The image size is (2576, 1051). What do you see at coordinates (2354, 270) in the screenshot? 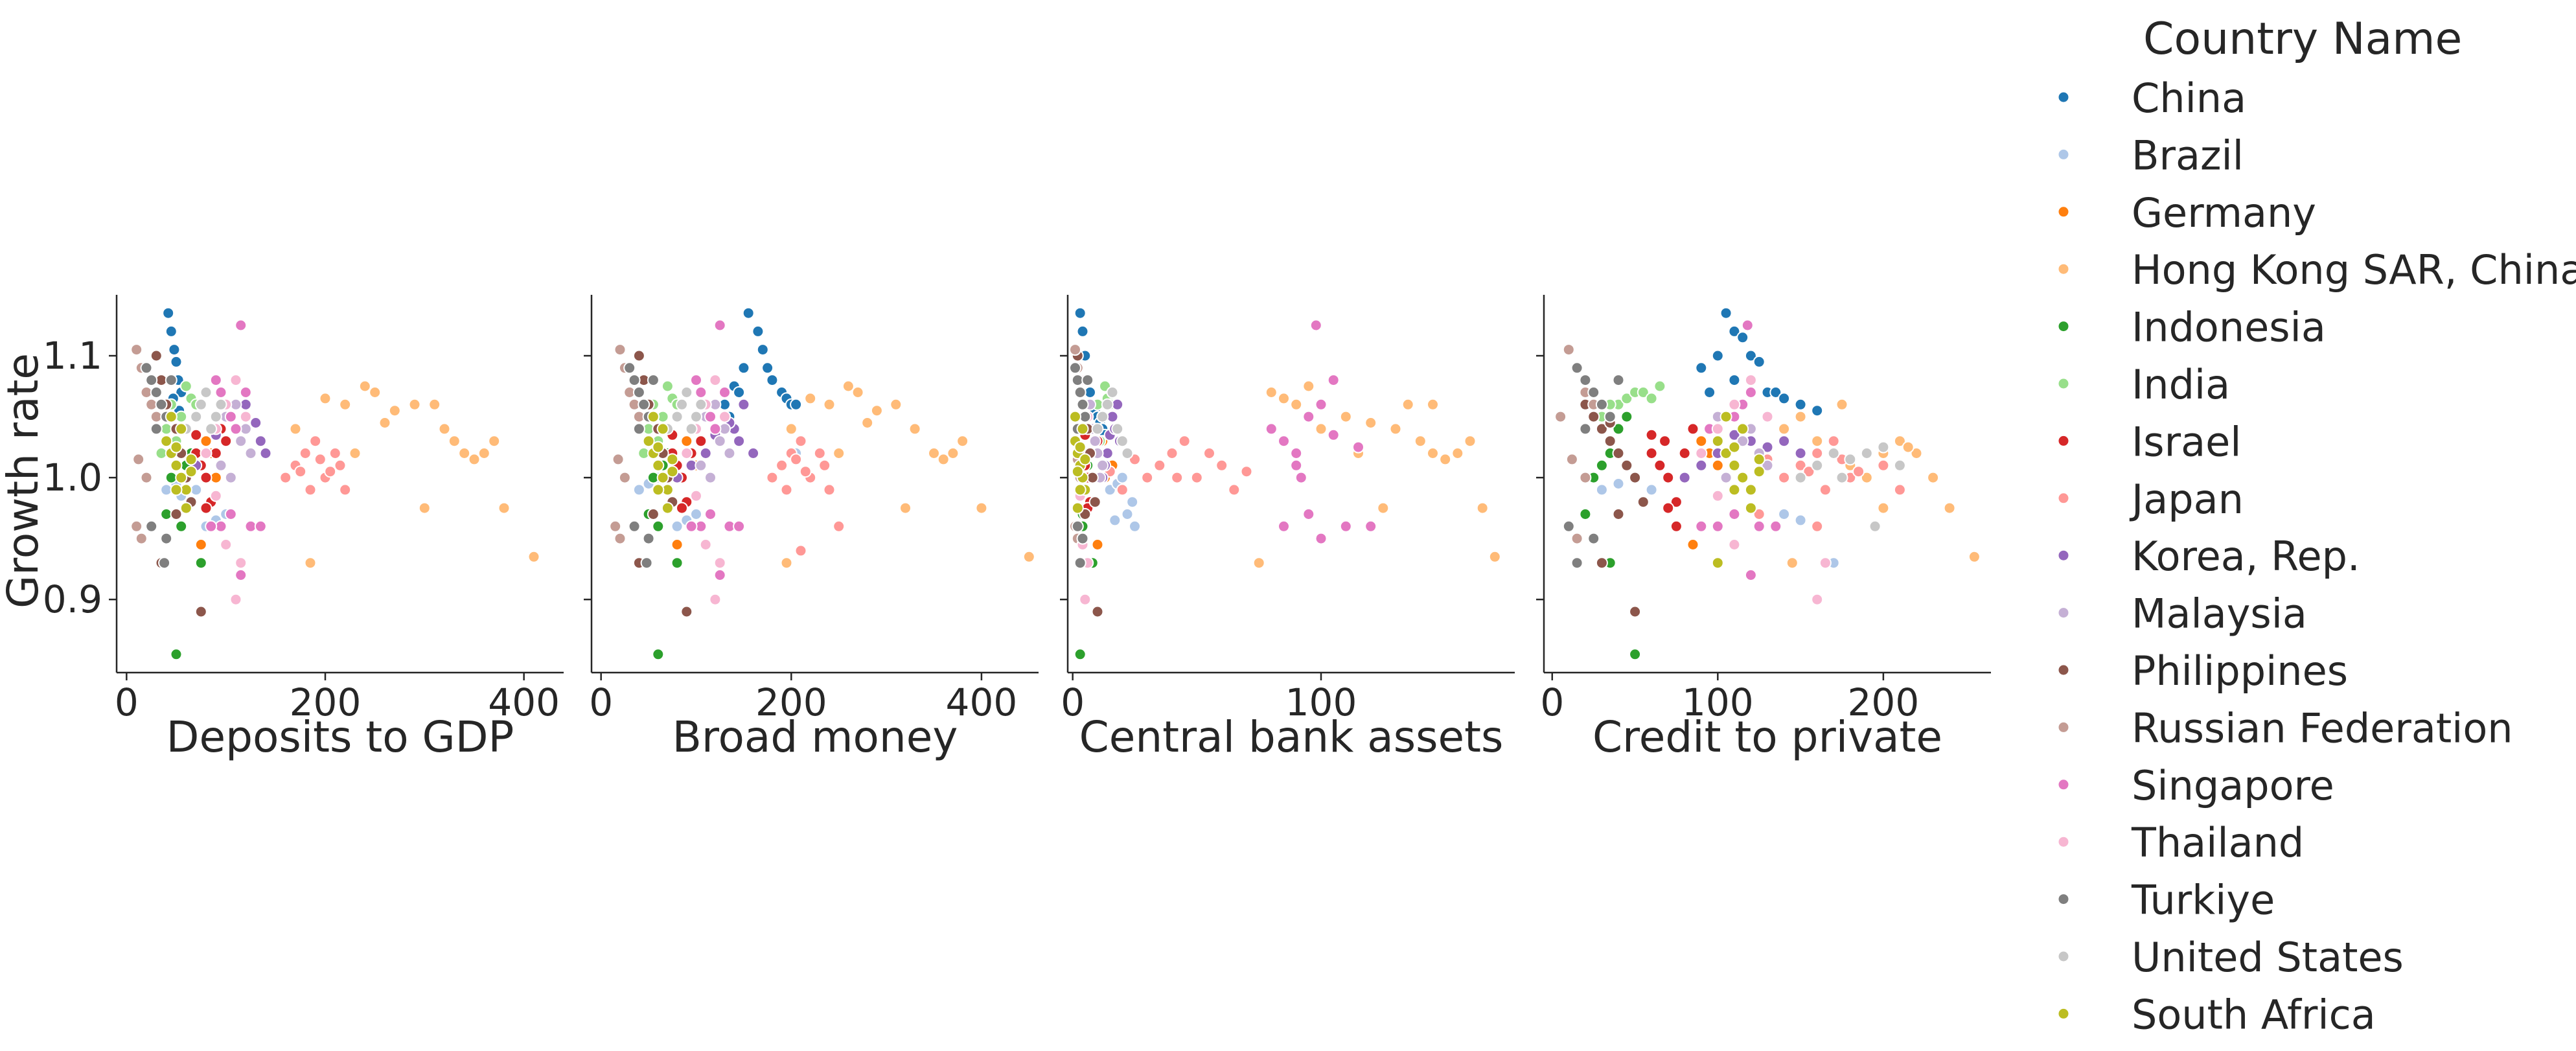
I see `legend-label: Hong Kong SAR, China` at bounding box center [2354, 270].